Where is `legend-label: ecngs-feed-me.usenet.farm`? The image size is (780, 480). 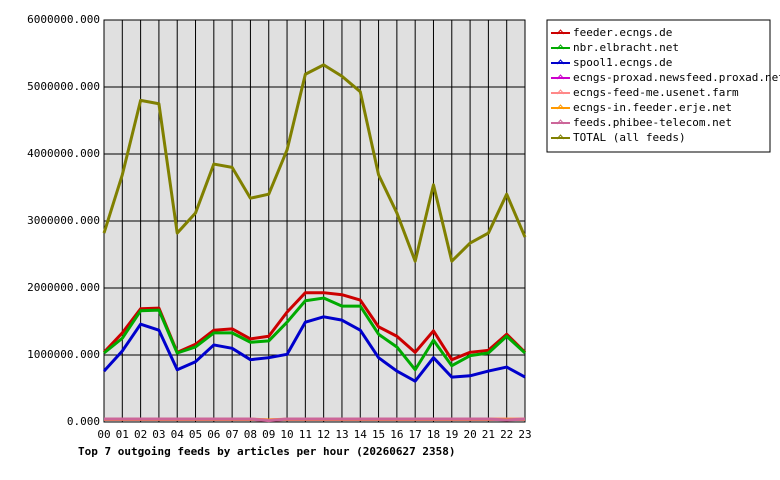
legend-label: ecngs-feed-me.usenet.farm is located at coordinates (656, 92).